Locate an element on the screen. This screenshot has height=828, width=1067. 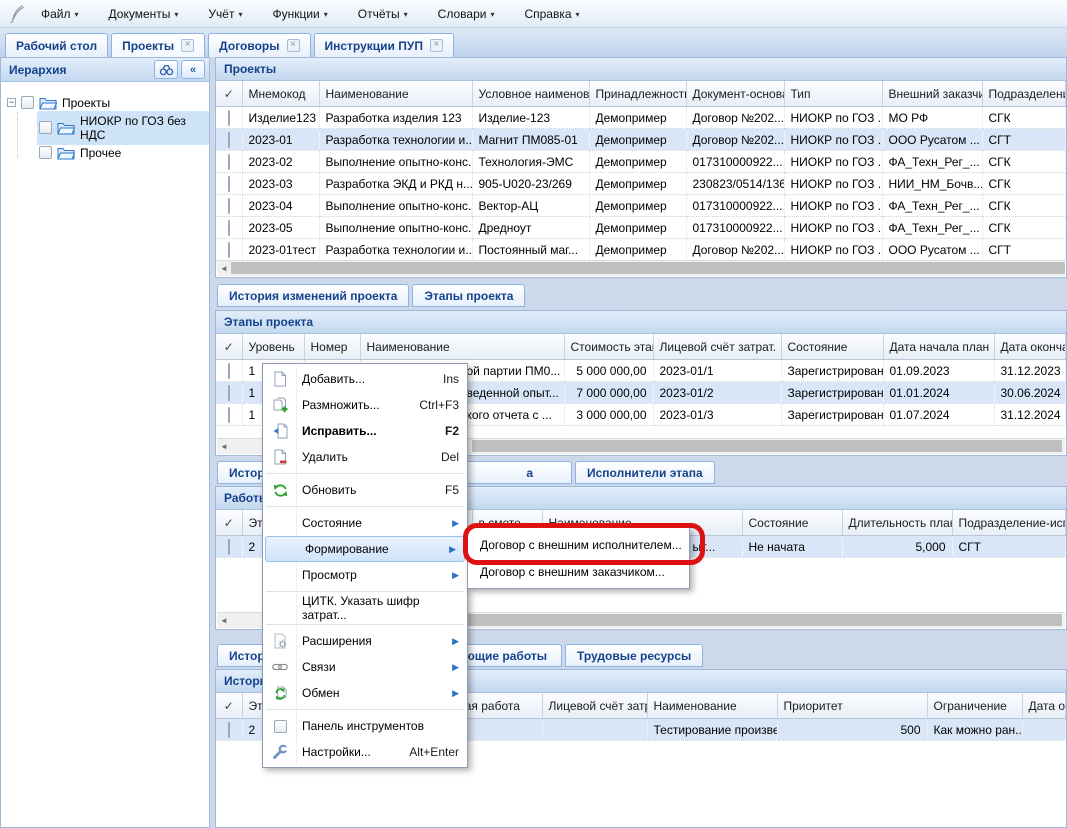
tree-item-projects: − Проекты is located at coordinates (108, 102).